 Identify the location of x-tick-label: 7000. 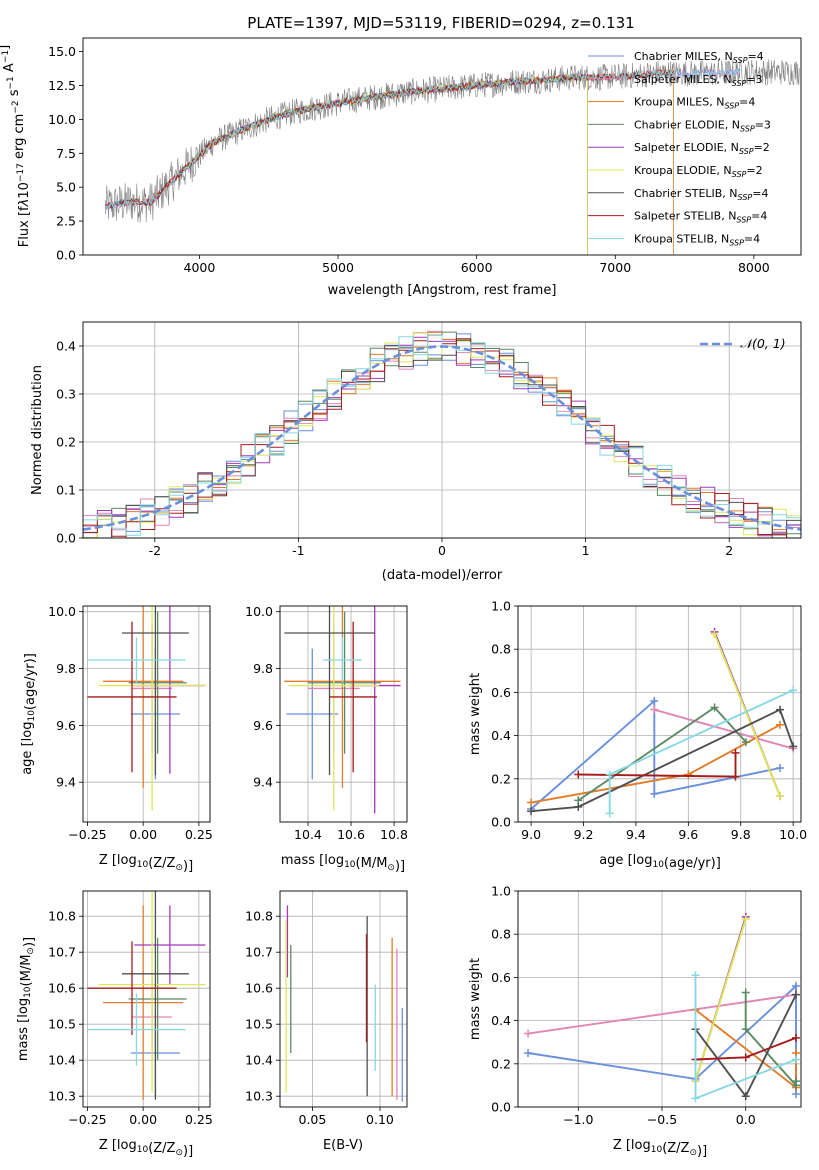
(615, 267).